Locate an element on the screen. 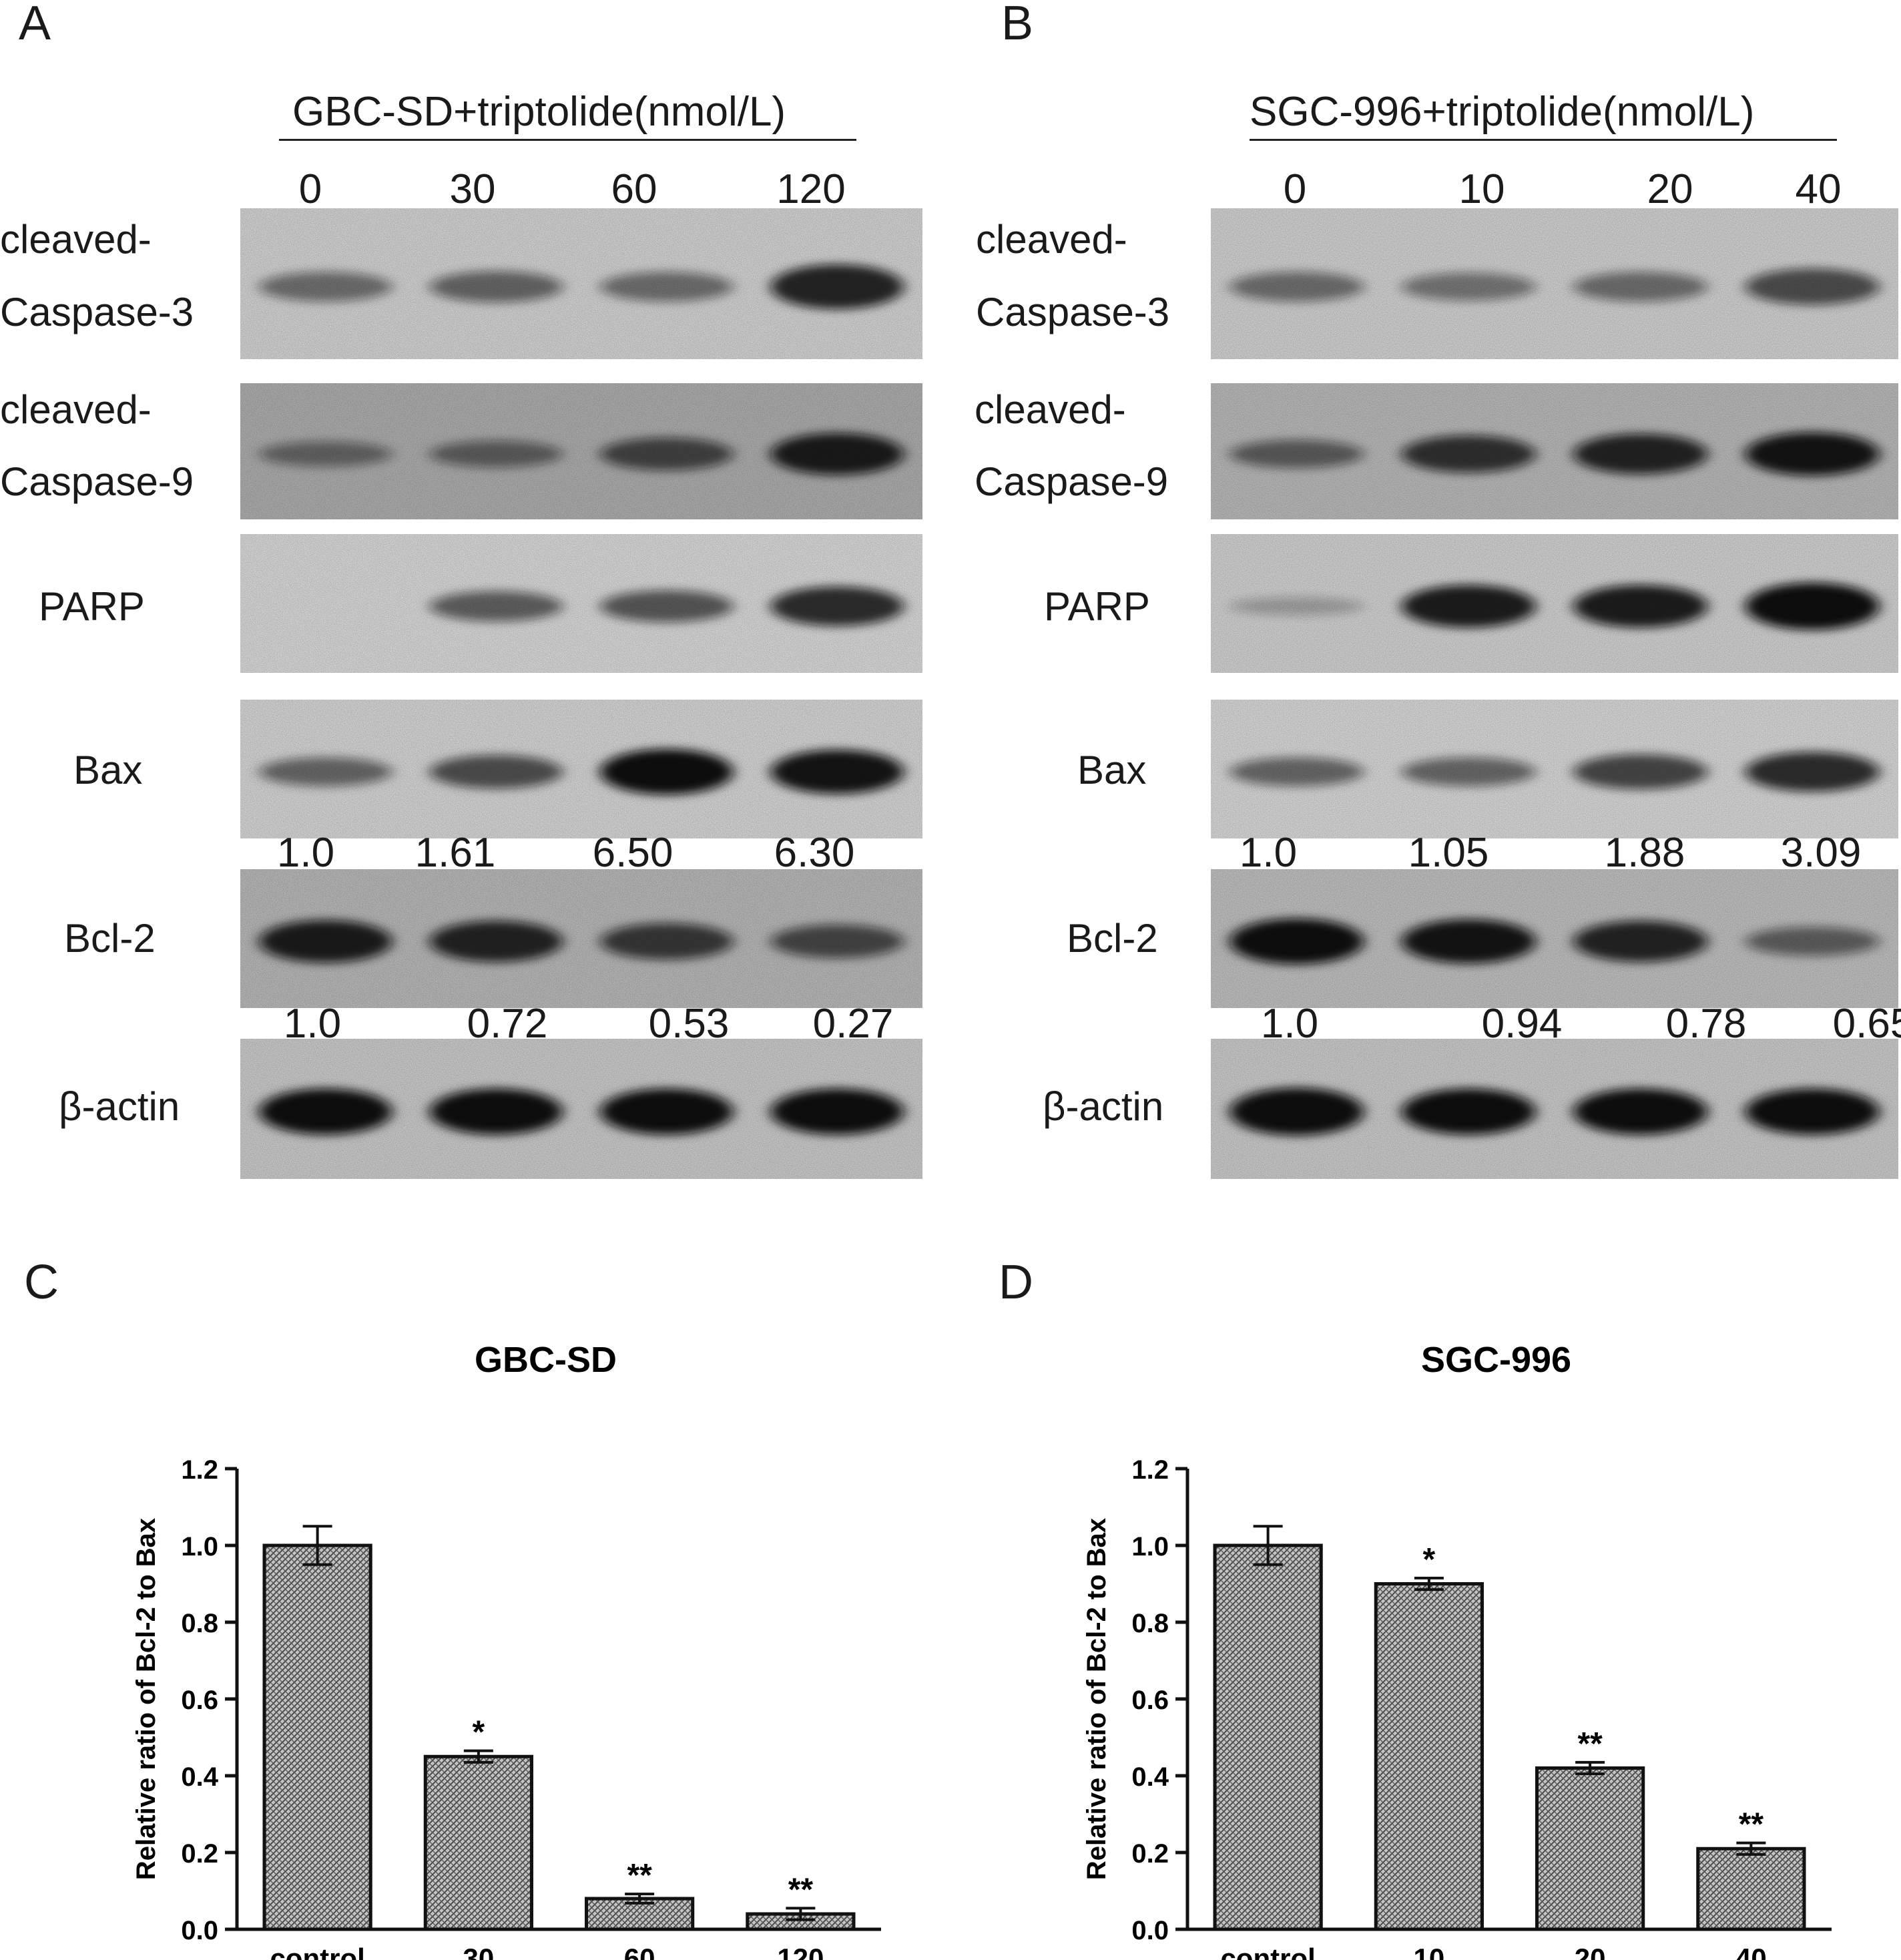 Image resolution: width=1901 pixels, height=1960 pixels. panel-letter-c: C is located at coordinates (41, 1282).